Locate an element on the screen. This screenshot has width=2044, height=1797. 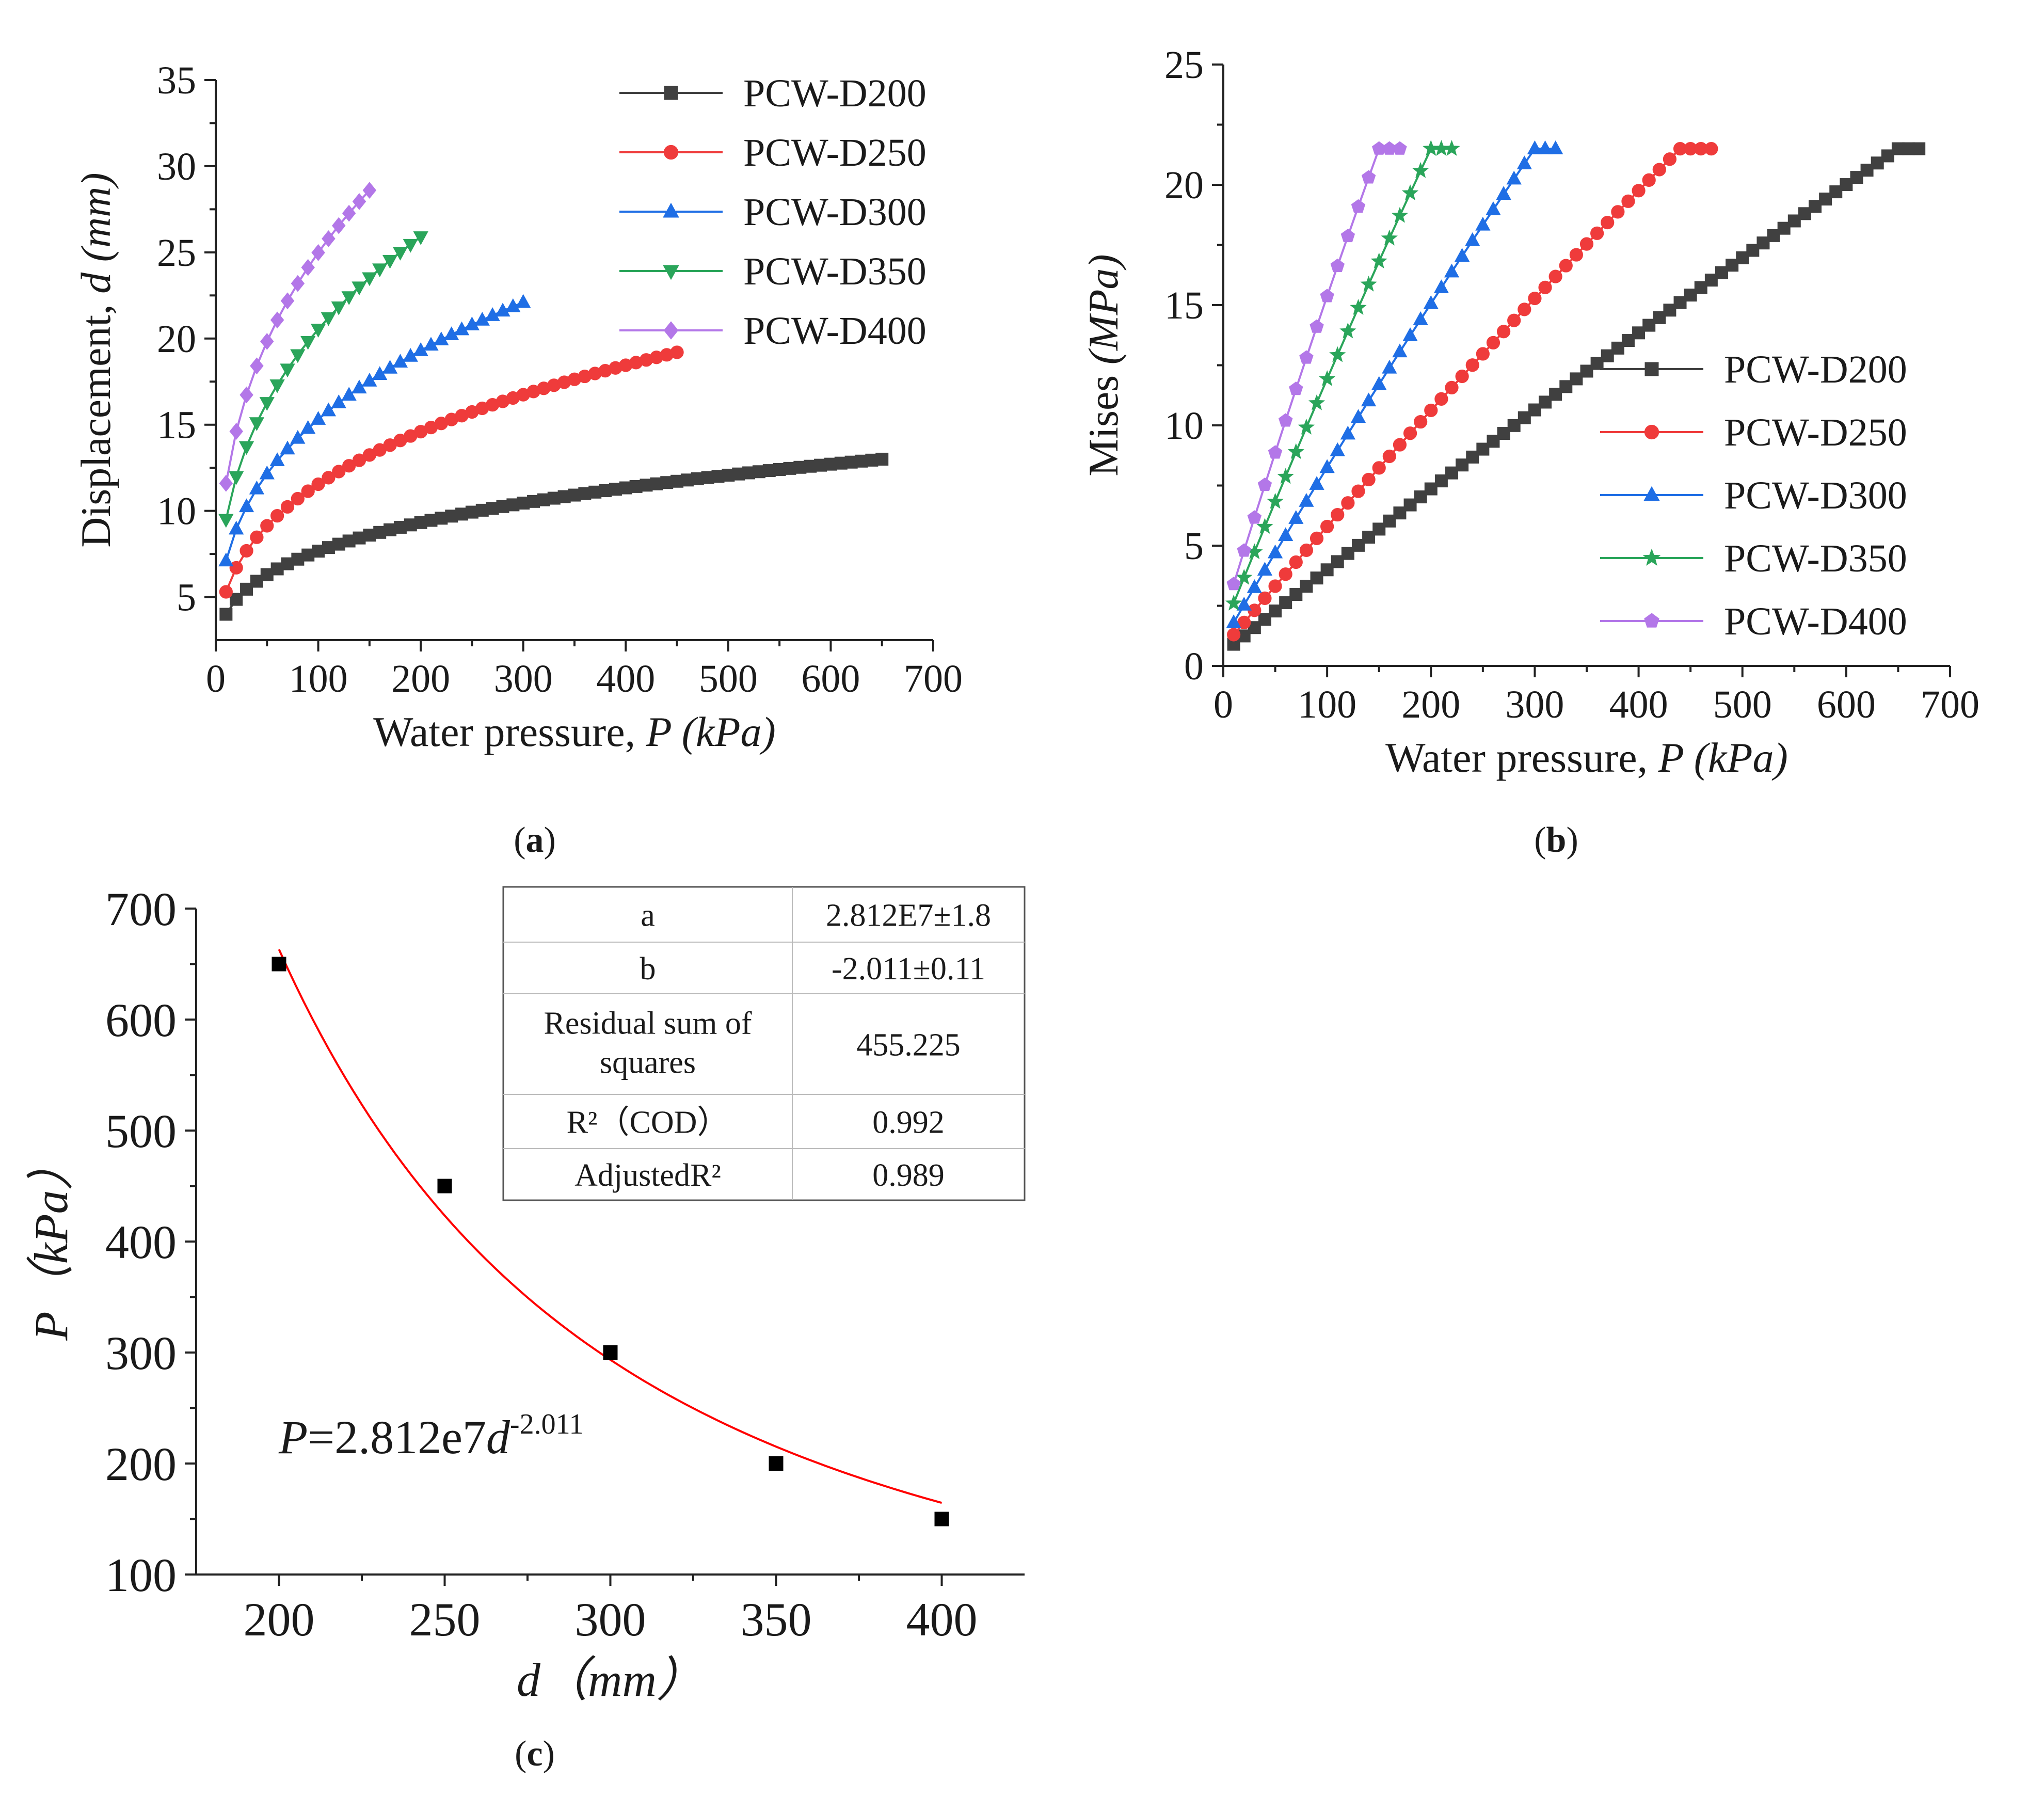
table-label: b is located at coordinates (648, 969).